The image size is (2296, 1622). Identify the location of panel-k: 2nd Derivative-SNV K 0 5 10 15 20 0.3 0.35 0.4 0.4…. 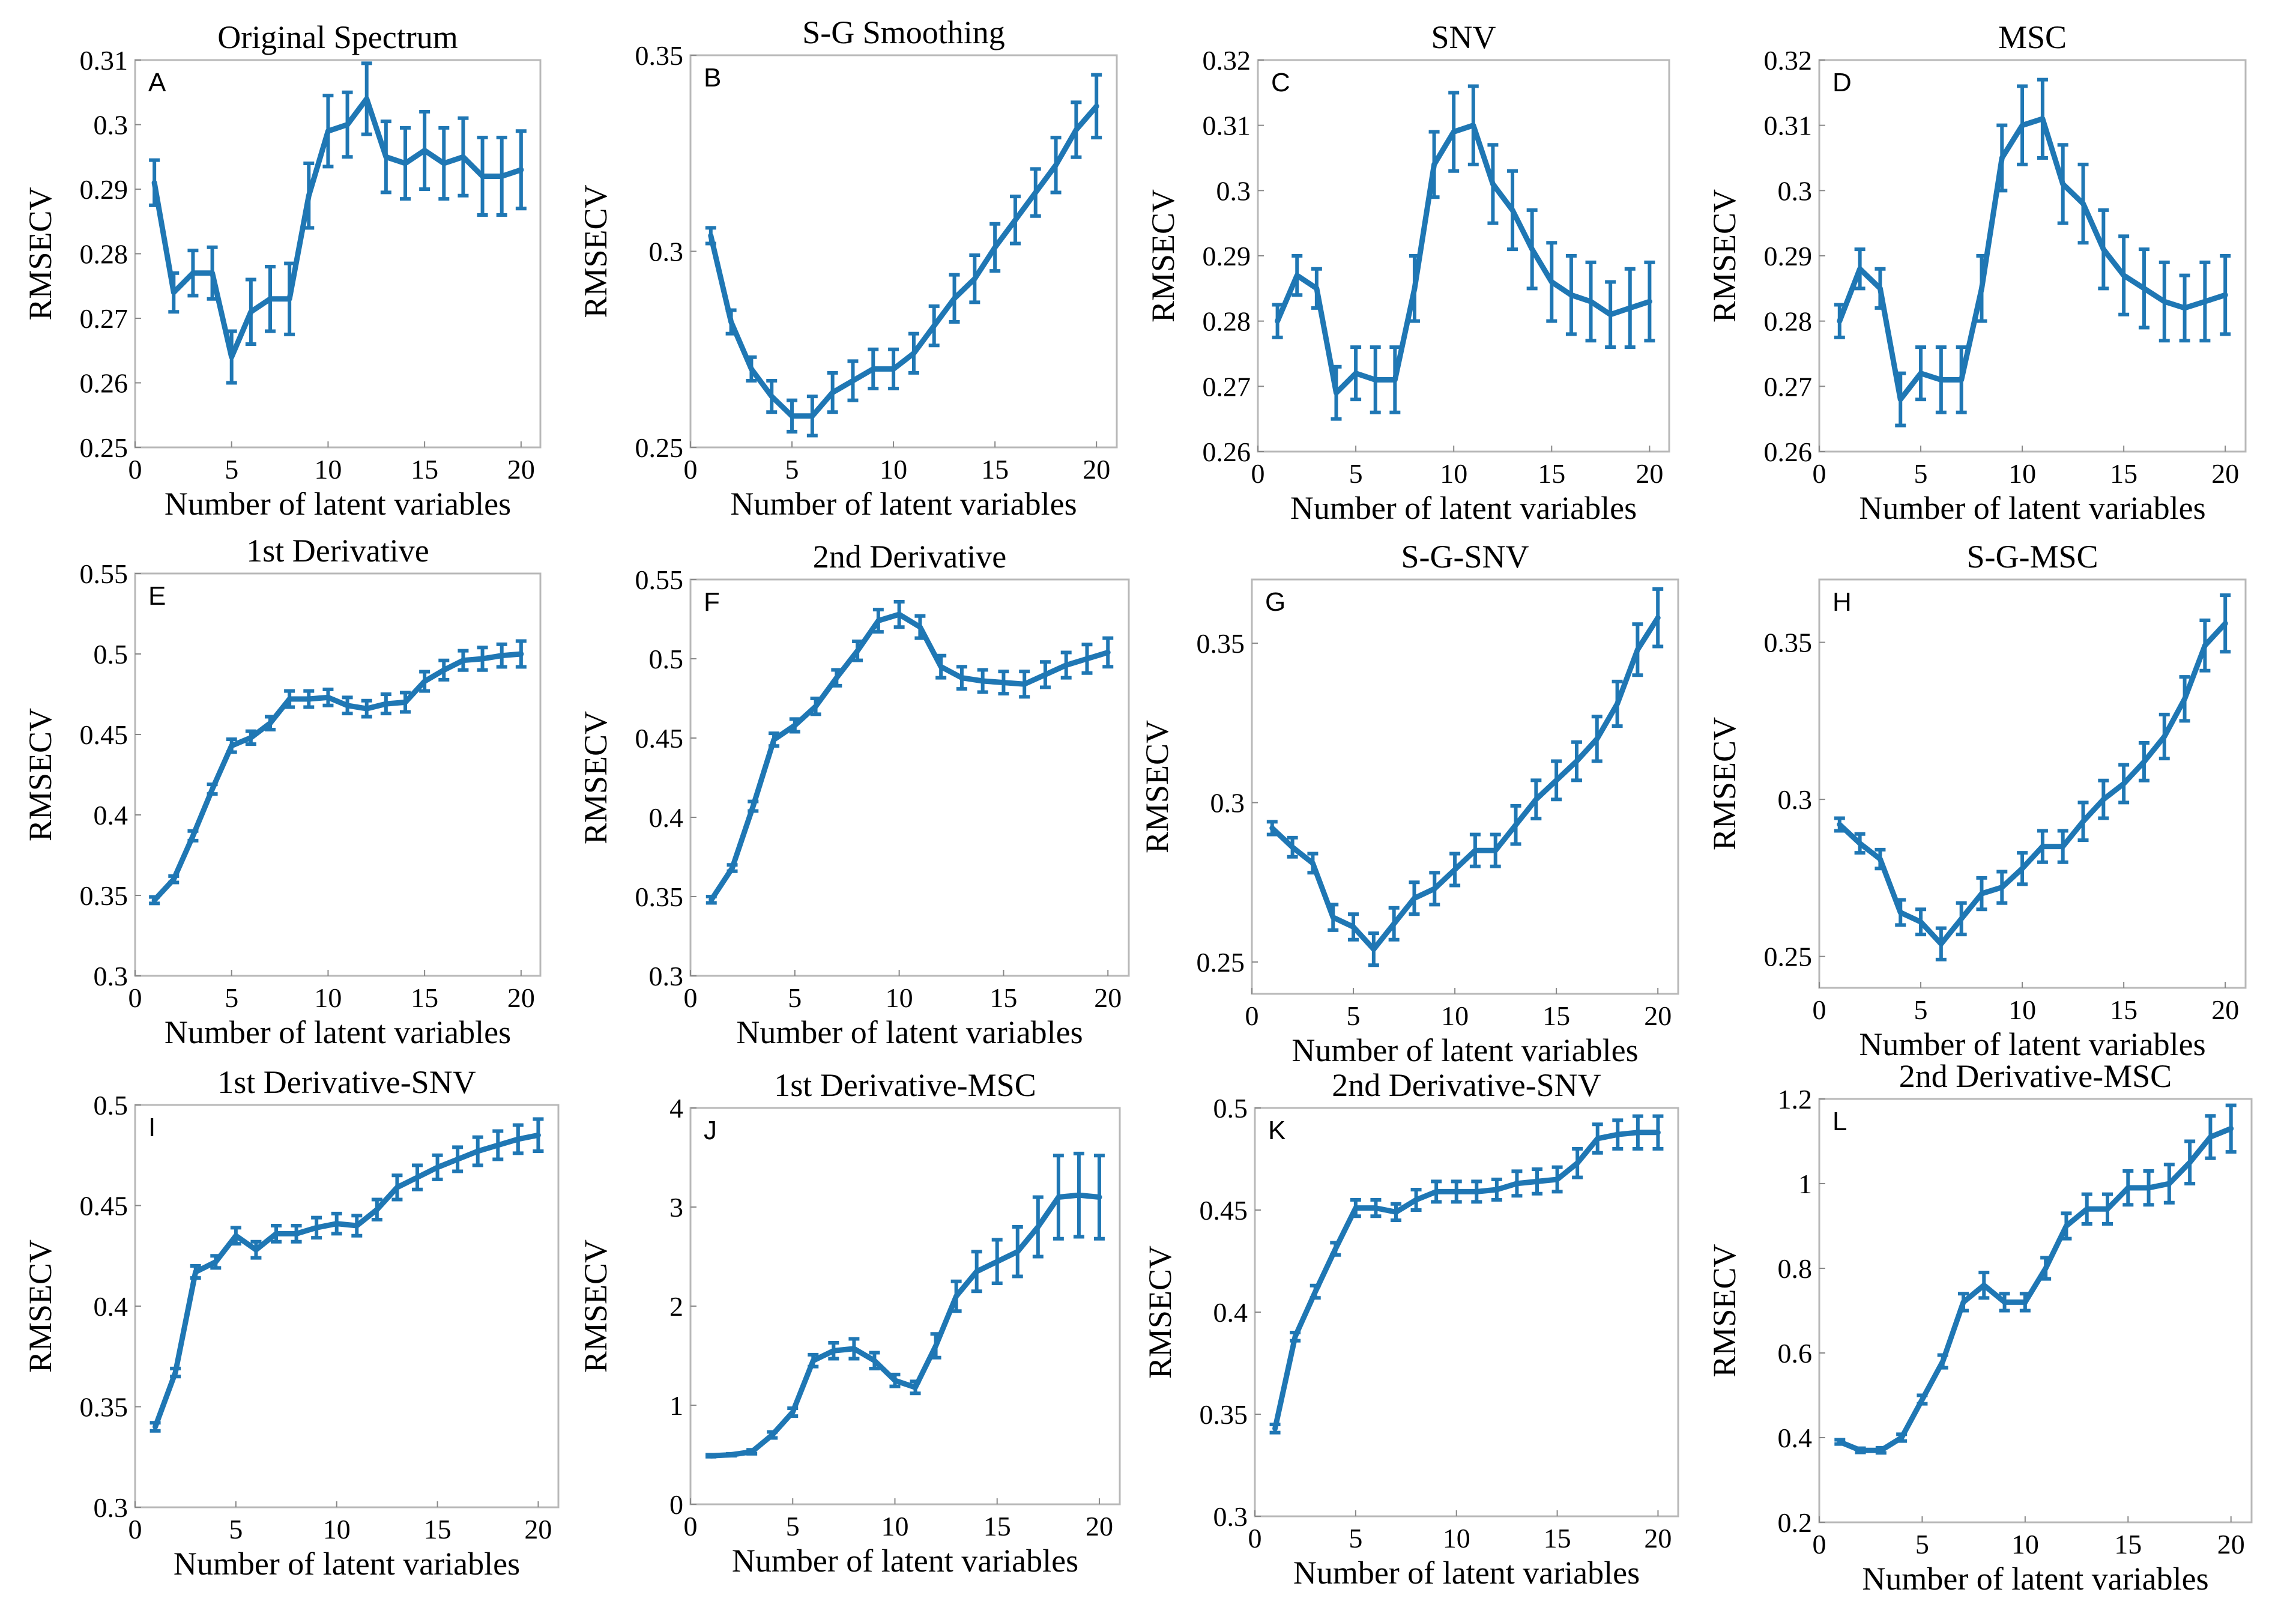
(1411, 1329).